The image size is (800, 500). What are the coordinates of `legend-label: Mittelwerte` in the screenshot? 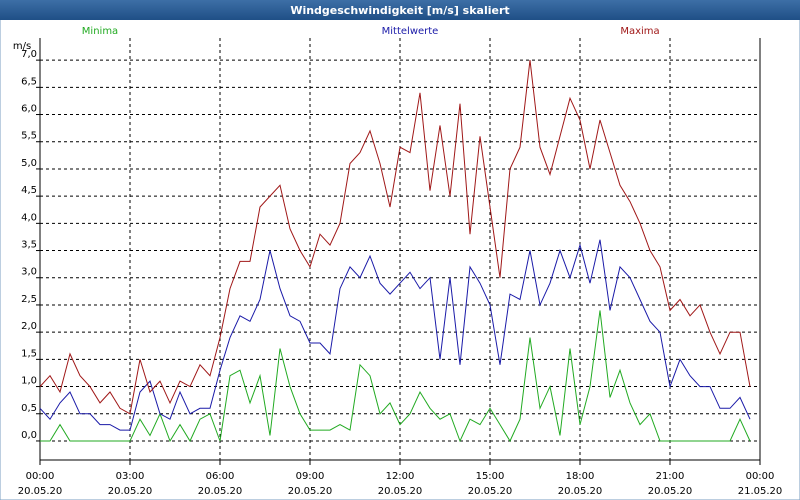 It's located at (410, 31).